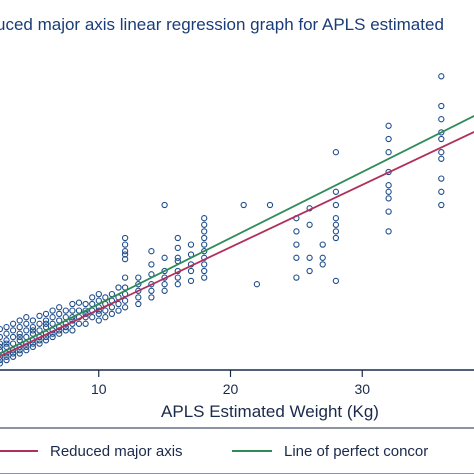 The image size is (474, 474). What do you see at coordinates (116, 451) in the screenshot?
I see `legend-label-reduced-major-axis: Reduced major axis` at bounding box center [116, 451].